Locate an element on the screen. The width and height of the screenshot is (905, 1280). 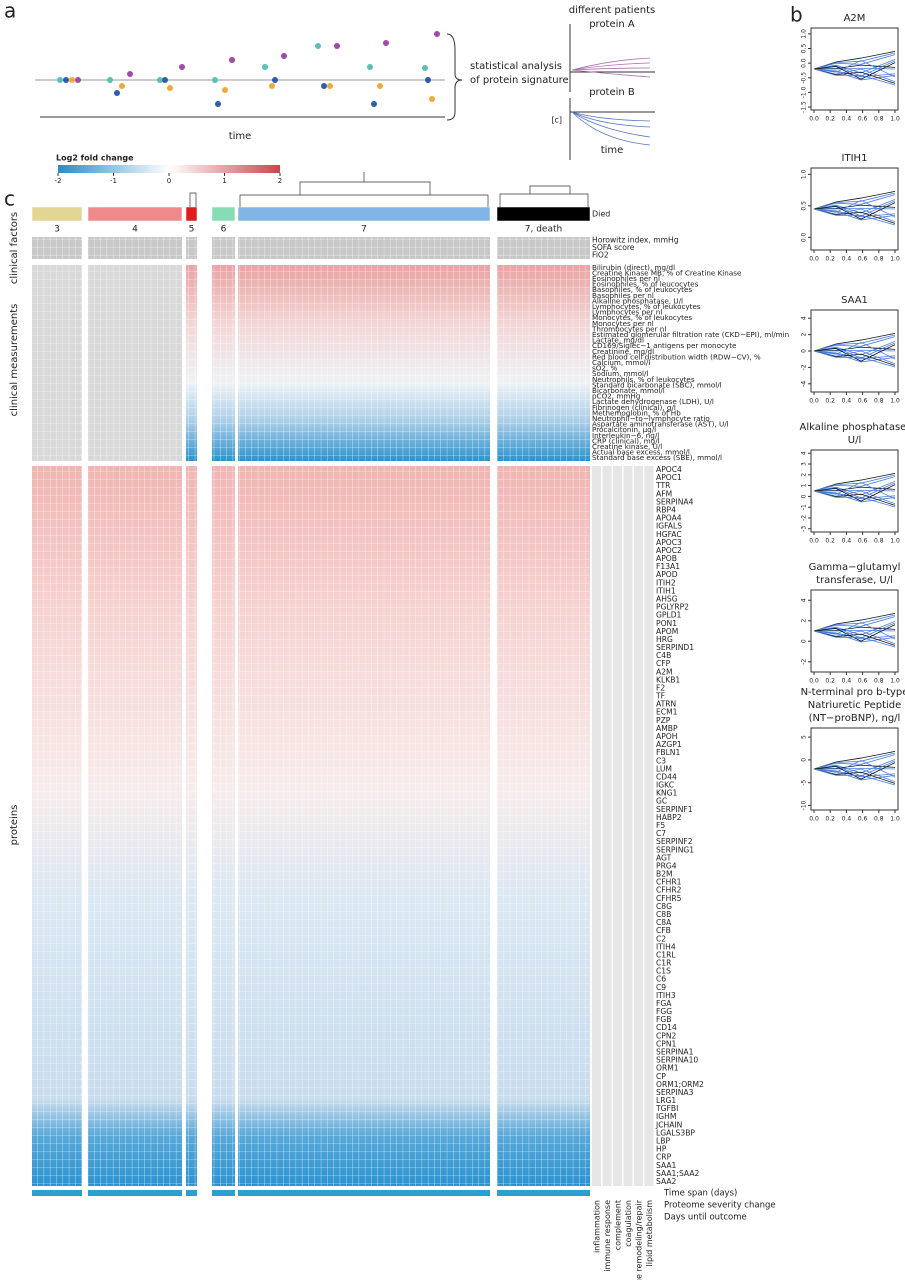
row-label: SERPINF2 is located at coordinates (674, 841).